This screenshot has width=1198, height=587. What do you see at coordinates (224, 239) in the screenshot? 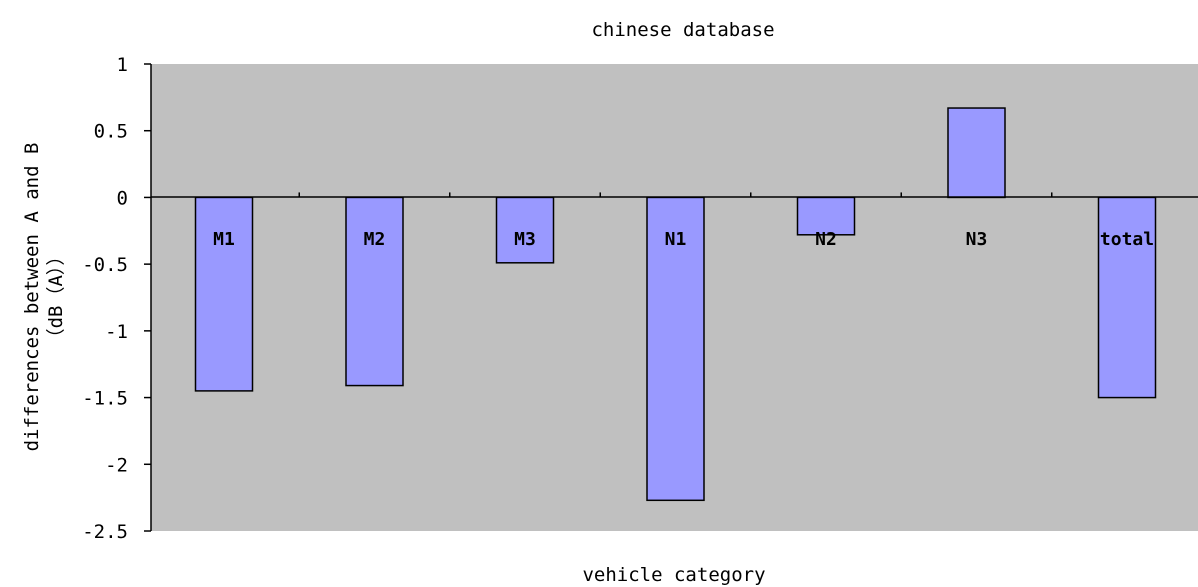
I see `category-label-M1: M1` at bounding box center [224, 239].